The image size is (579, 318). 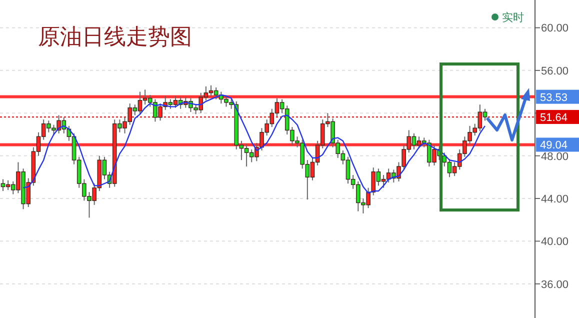 I want to click on y-tick-label: 48.00, so click(x=555, y=156).